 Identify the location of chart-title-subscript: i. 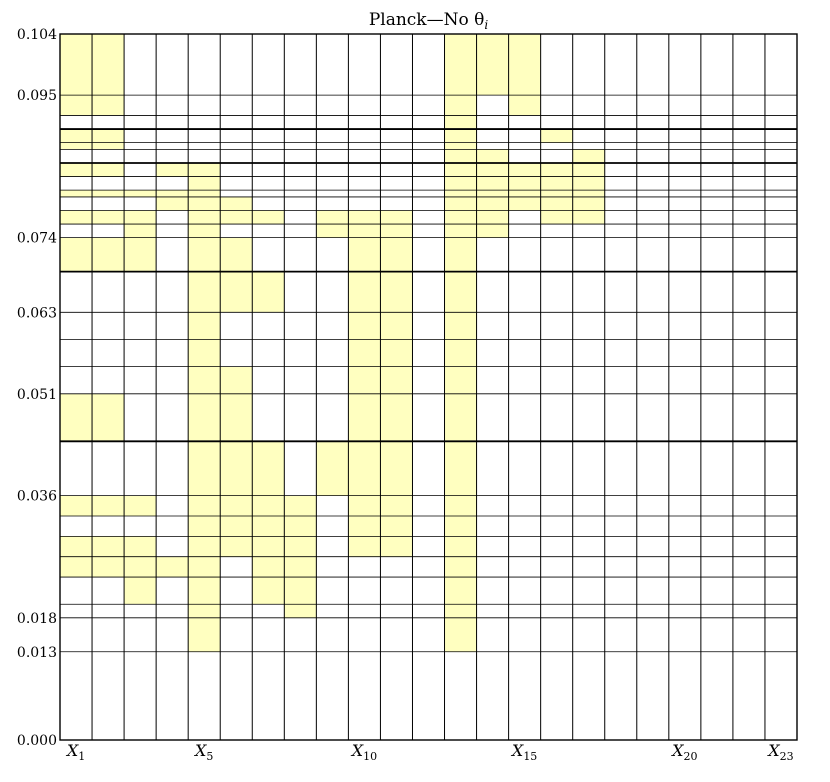
(486, 25).